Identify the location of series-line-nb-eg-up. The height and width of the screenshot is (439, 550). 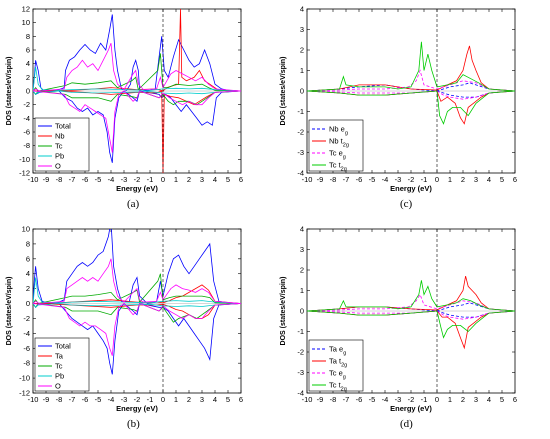
(411, 87).